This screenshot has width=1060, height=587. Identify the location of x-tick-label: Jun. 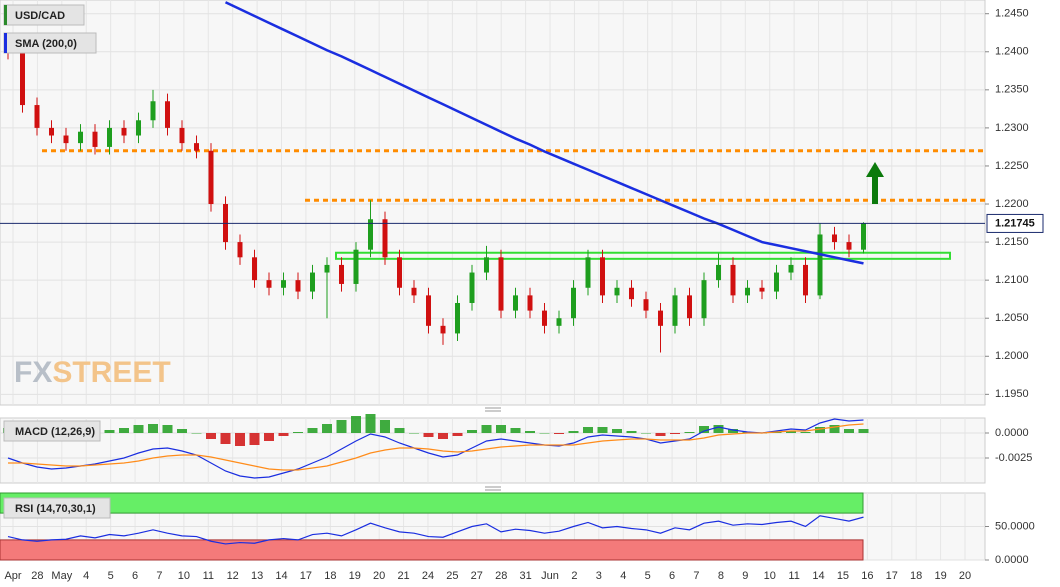
(550, 576).